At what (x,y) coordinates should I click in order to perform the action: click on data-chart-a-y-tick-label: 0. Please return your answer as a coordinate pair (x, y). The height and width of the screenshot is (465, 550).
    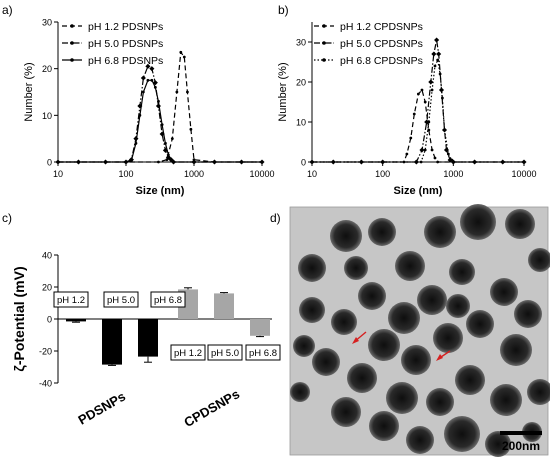
    Looking at the image, I should click on (49, 163).